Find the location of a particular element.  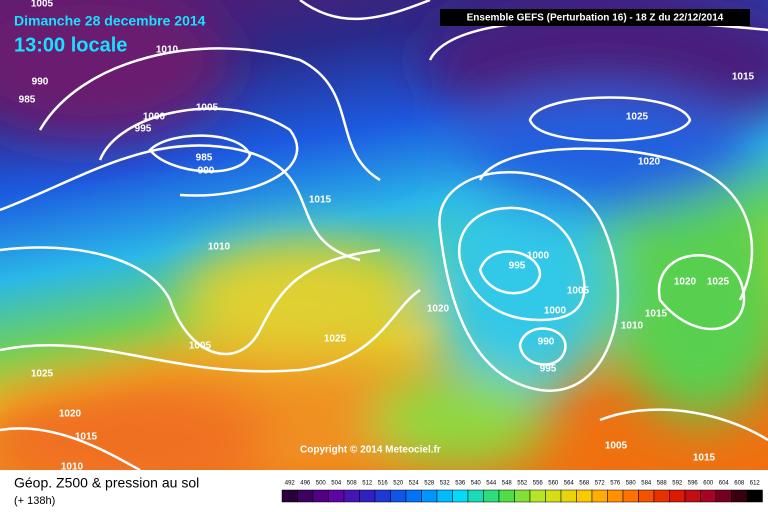

scale-label: 588 is located at coordinates (662, 484).